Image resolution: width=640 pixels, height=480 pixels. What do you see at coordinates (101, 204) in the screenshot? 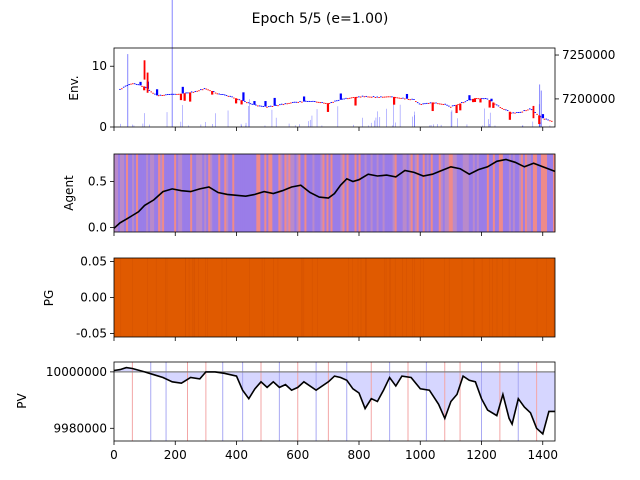
I see `agent-ticks: 0.0 0.5` at bounding box center [101, 204].